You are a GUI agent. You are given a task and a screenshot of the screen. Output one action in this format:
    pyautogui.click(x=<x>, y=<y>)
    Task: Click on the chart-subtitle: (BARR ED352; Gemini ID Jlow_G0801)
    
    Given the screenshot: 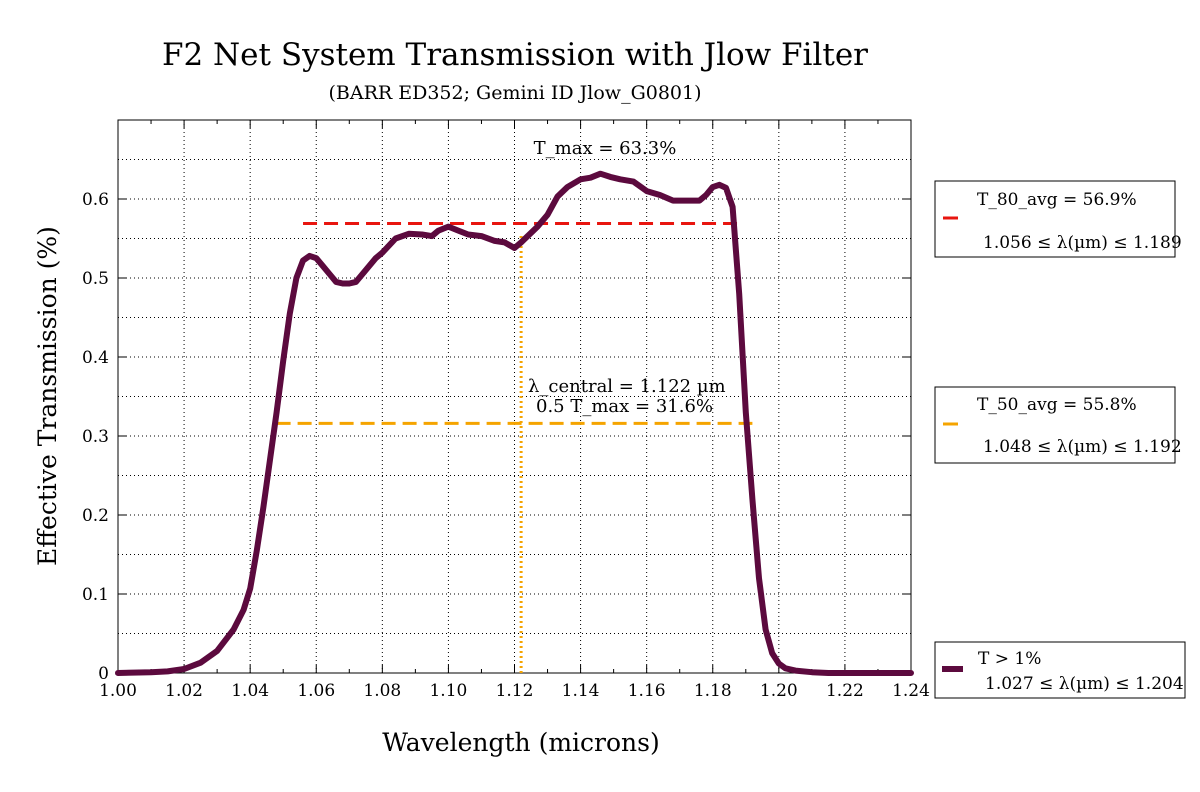 What is the action you would take?
    pyautogui.click(x=514, y=93)
    